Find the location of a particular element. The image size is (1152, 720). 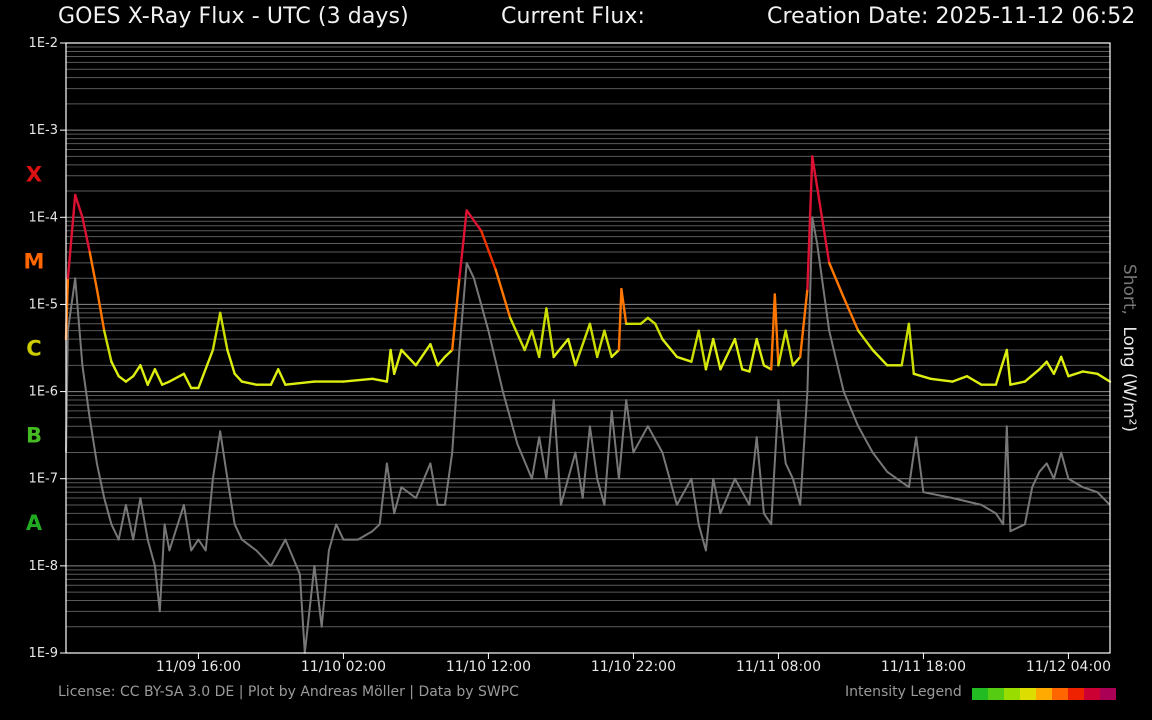

intensity-legend is located at coordinates (1044, 694).